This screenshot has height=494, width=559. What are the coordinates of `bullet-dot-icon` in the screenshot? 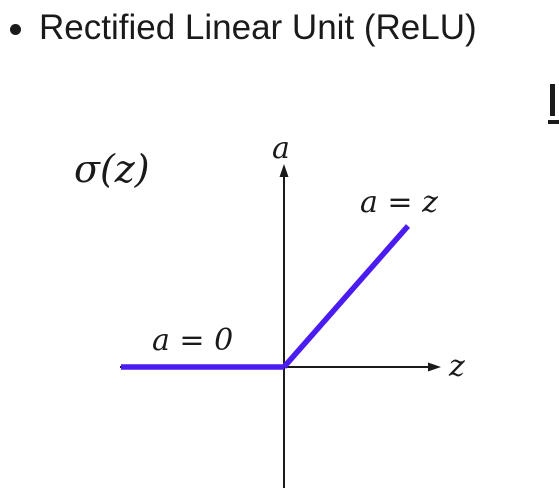 It's located at (15, 29).